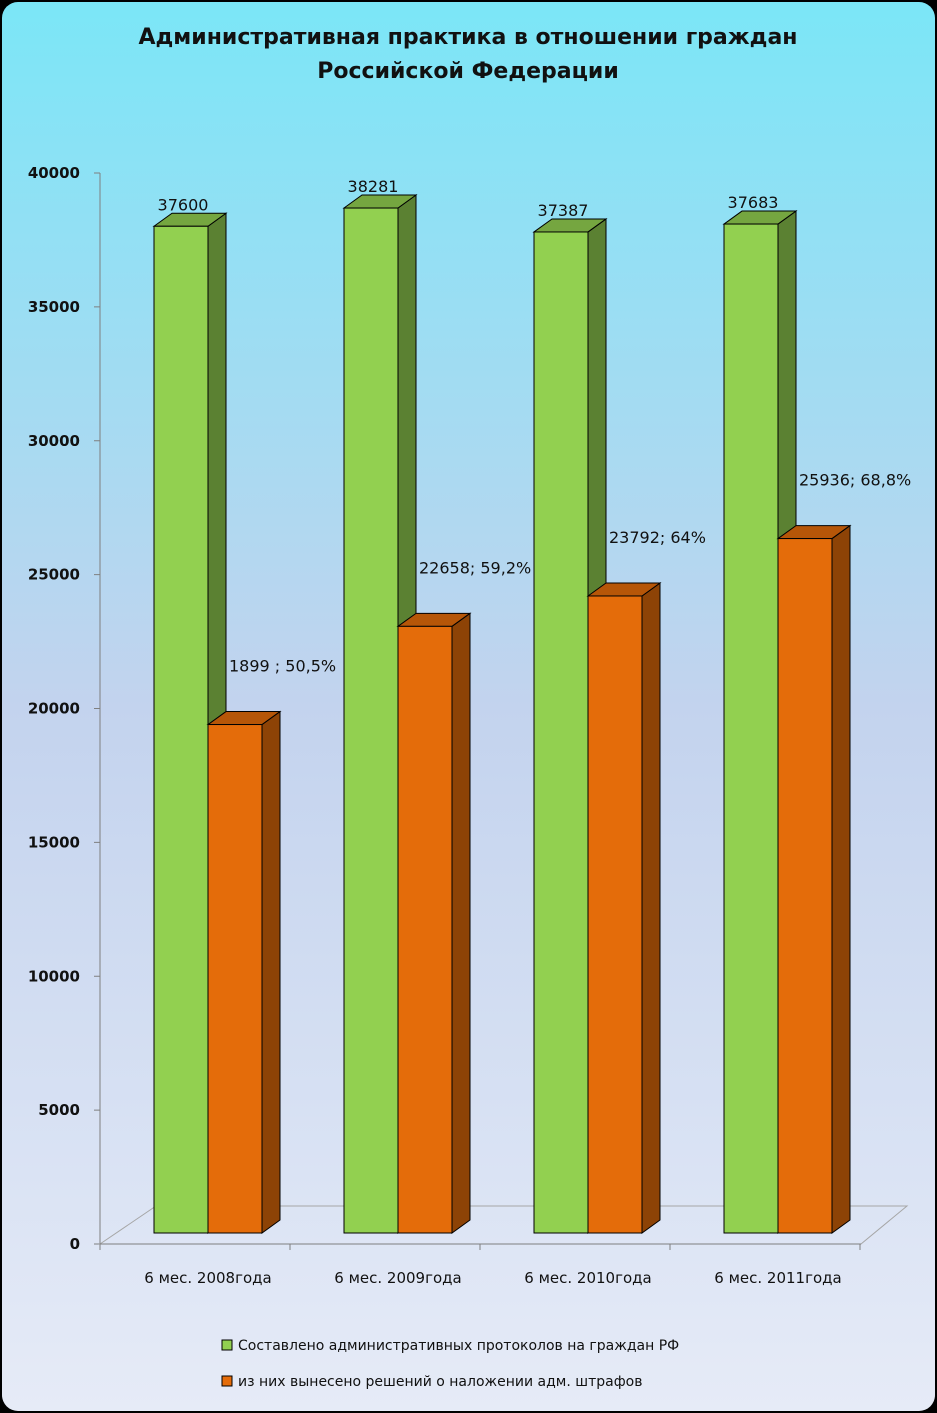 The height and width of the screenshot is (1413, 937). Describe the element at coordinates (54, 307) in the screenshot. I see `y-tick-label: 35000` at that location.